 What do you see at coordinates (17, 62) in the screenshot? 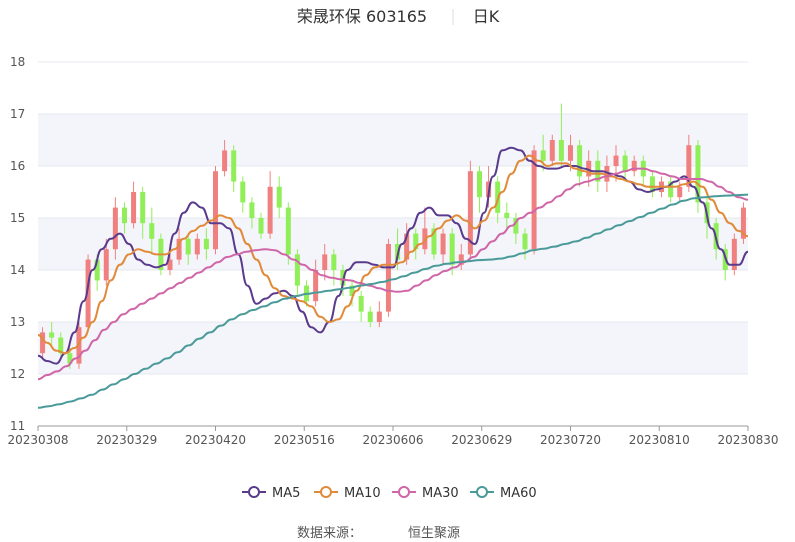
I see `y-tick-label: 18` at bounding box center [17, 62].